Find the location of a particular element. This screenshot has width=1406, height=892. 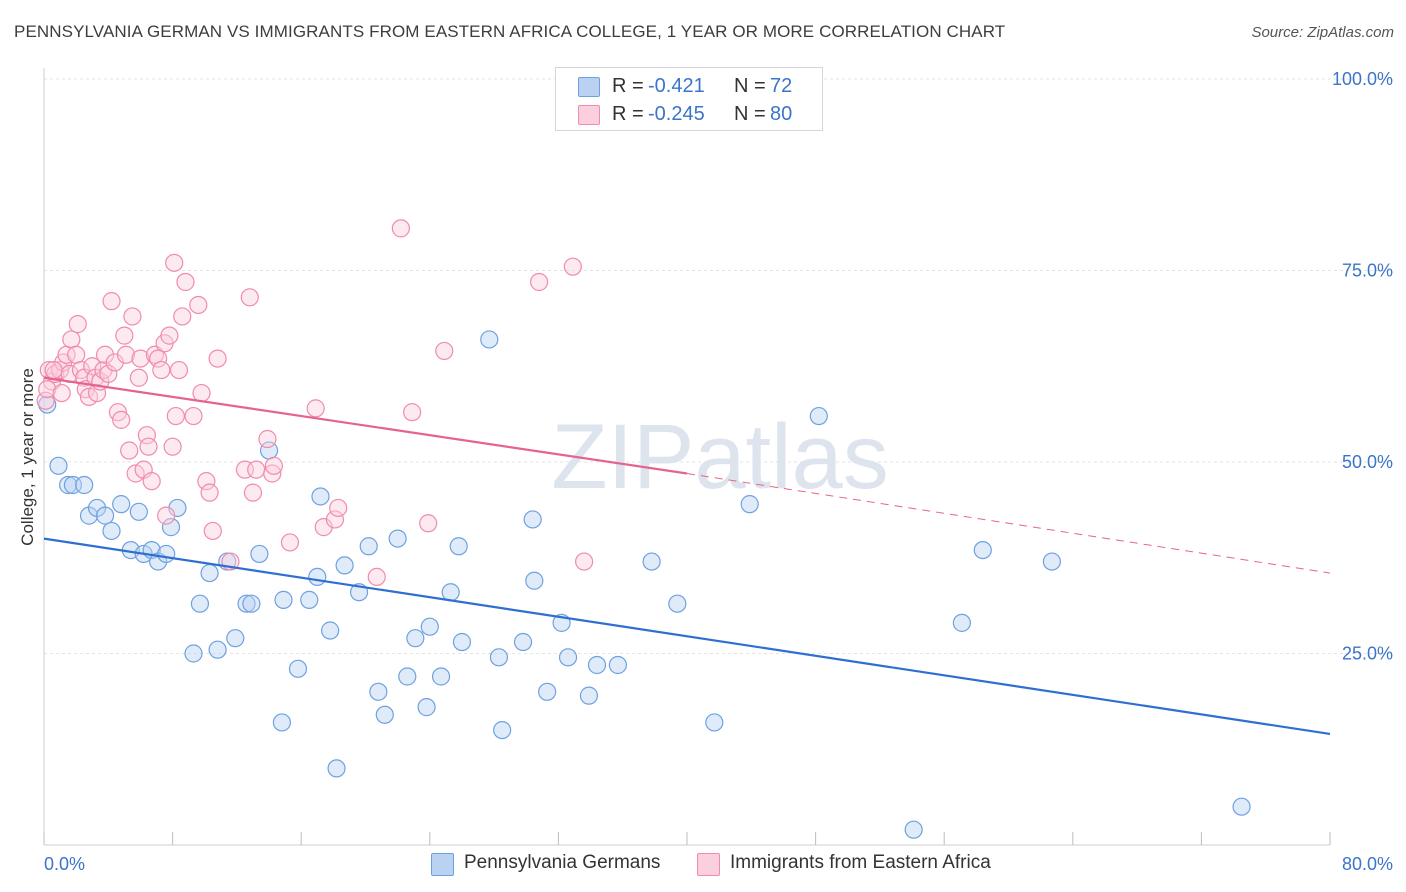

legend-swatch-pink is located at coordinates (708, 864).